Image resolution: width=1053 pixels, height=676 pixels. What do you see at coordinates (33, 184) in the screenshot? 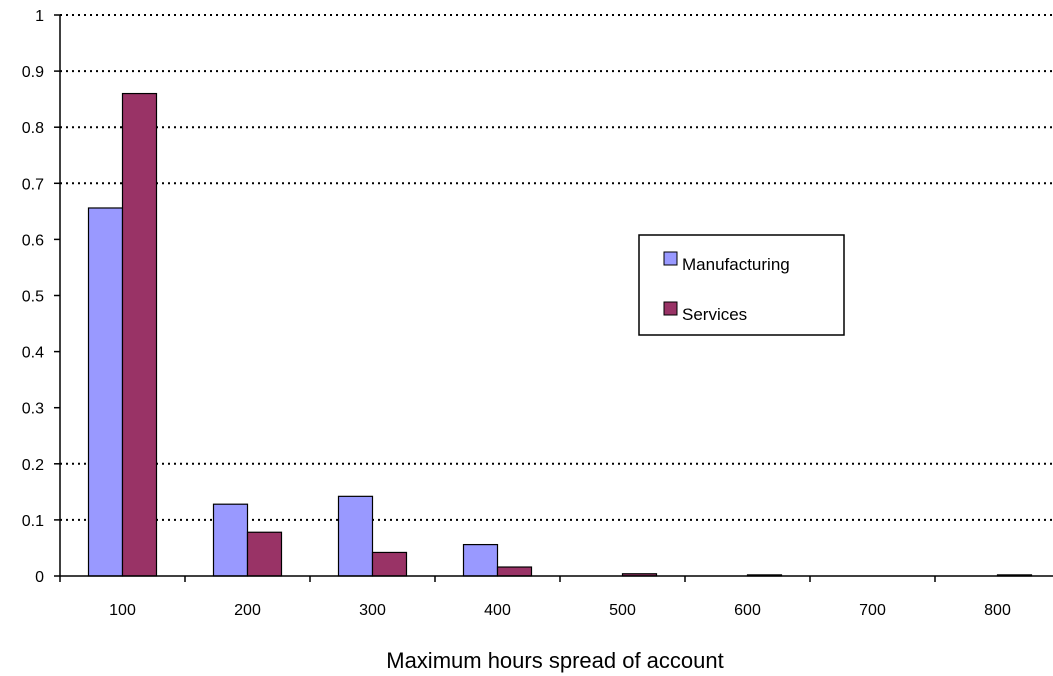
I see `y-tick-label: 0.7` at bounding box center [33, 184].